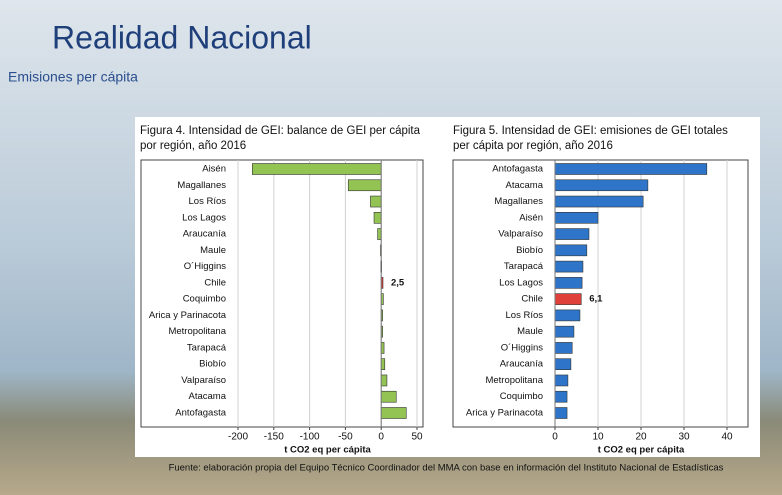  What do you see at coordinates (310, 437) in the screenshot?
I see `x-tick-label: -100` at bounding box center [310, 437].